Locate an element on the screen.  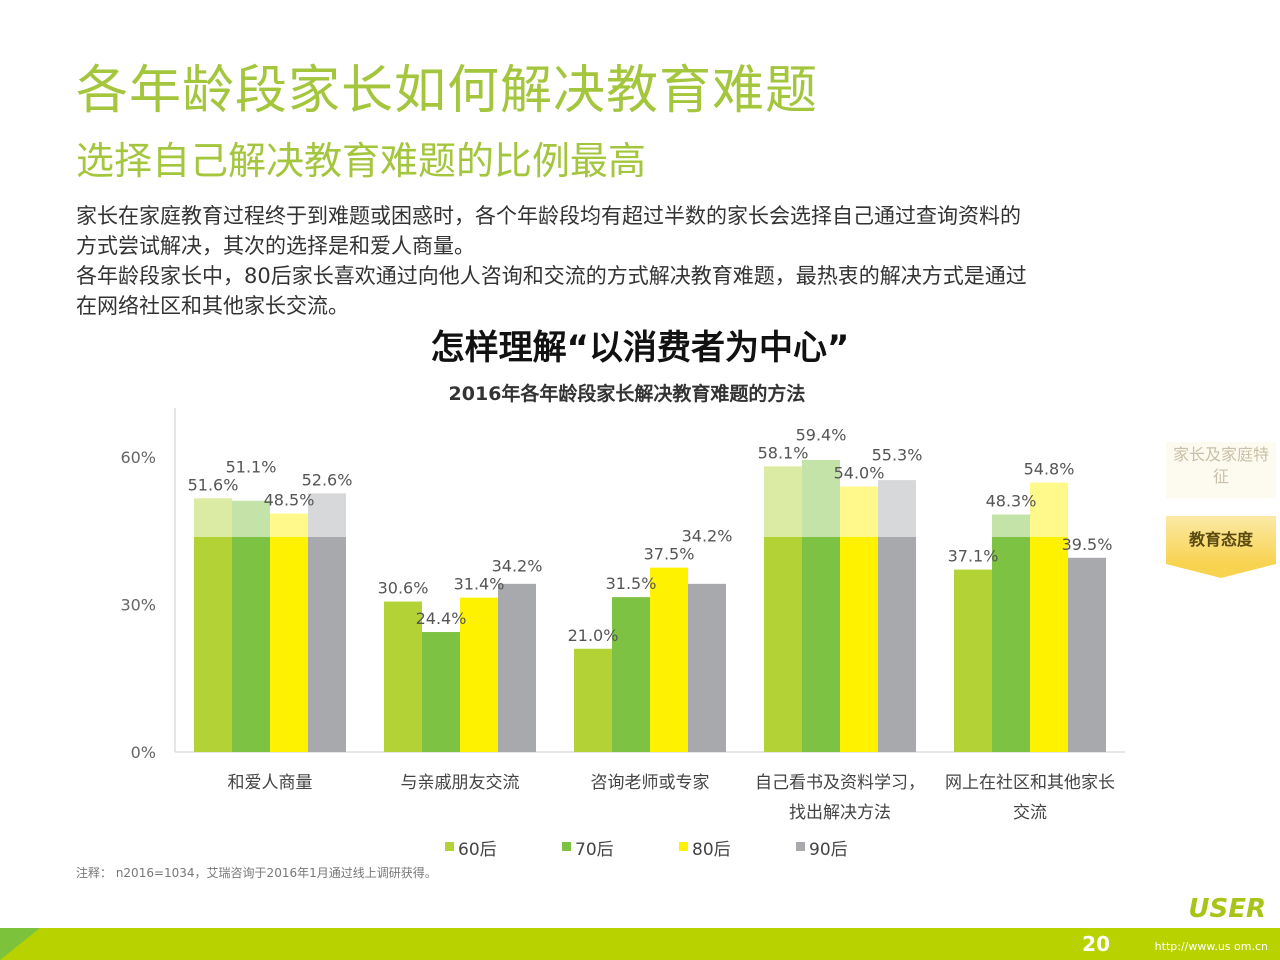
page-number: 20 is located at coordinates (1096, 944).